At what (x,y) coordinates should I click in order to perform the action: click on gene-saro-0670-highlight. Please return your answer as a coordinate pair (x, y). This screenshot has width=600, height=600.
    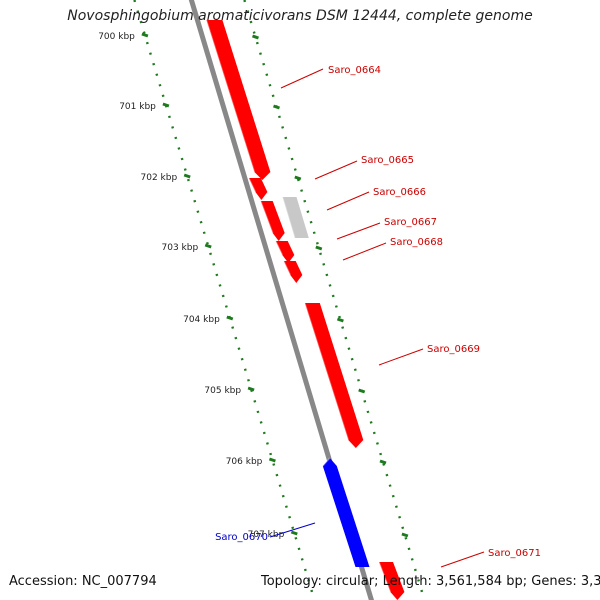
    Looking at the image, I should click on (326, 462).